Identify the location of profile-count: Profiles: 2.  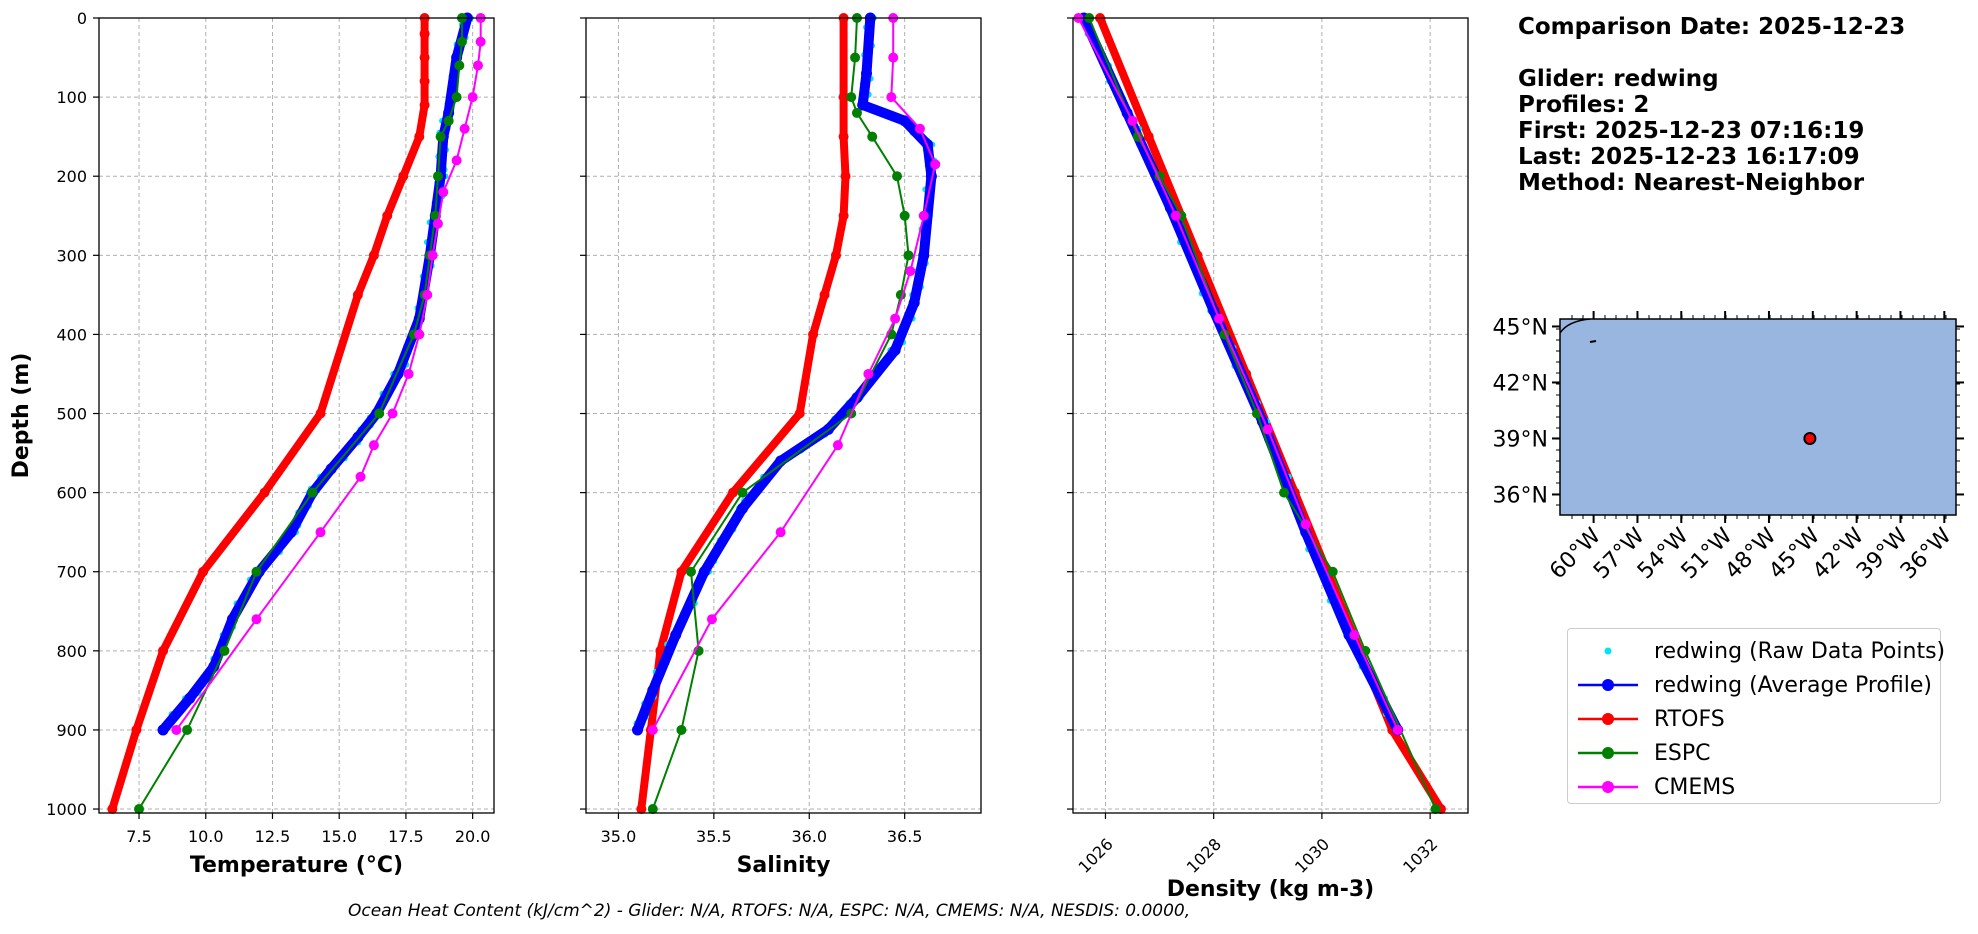
(1584, 105).